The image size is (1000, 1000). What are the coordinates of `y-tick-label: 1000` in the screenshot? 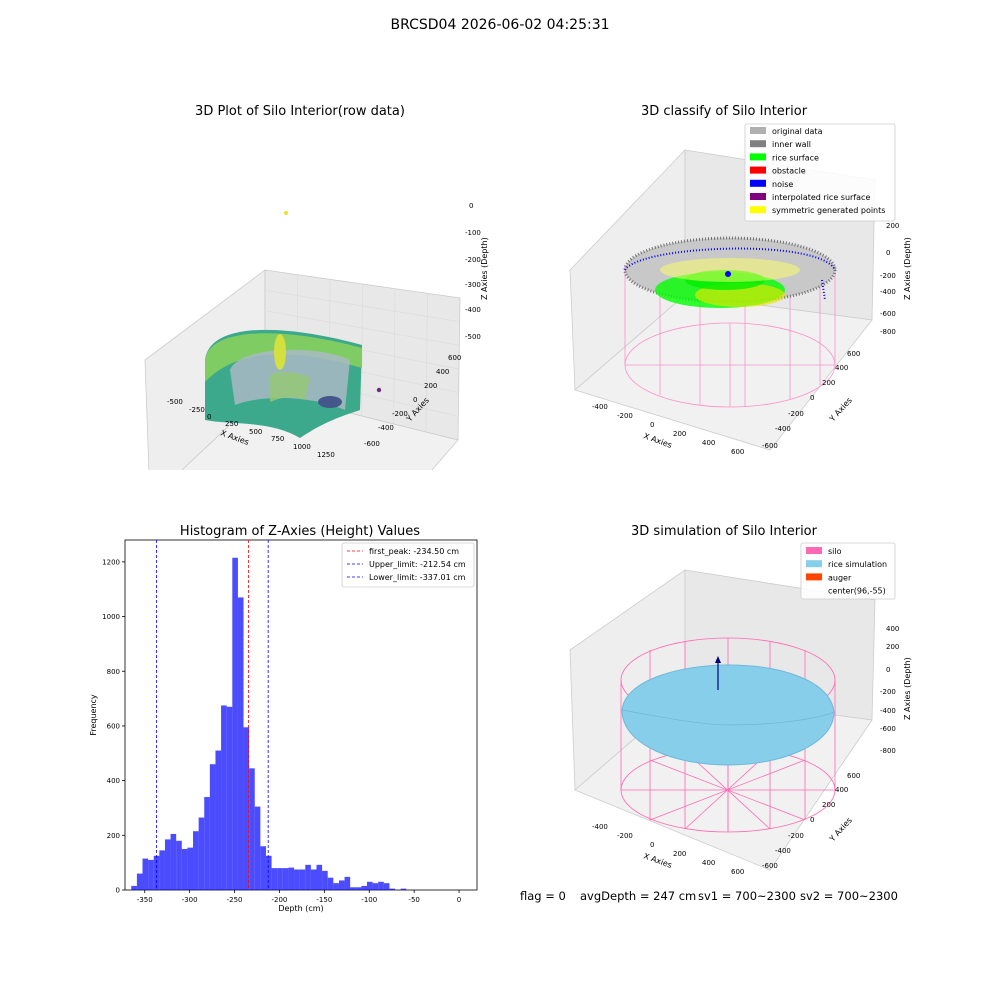 It's located at (111, 617).